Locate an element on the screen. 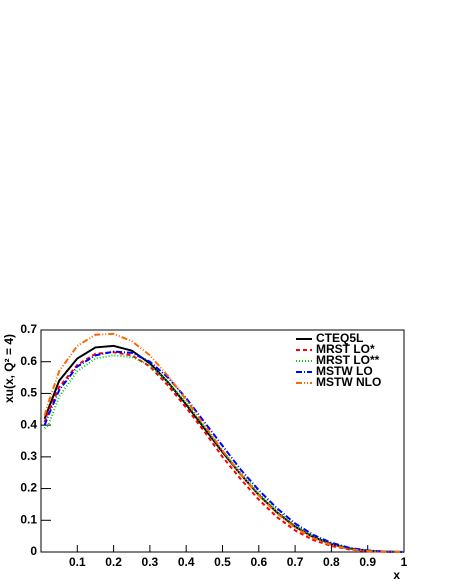 This screenshot has width=454, height=587. x-tick-label: 0.6 is located at coordinates (258, 562).